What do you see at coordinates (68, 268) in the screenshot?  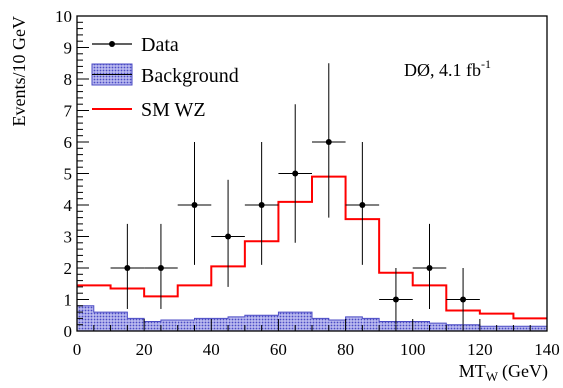 I see `y-tick-label: 2` at bounding box center [68, 268].